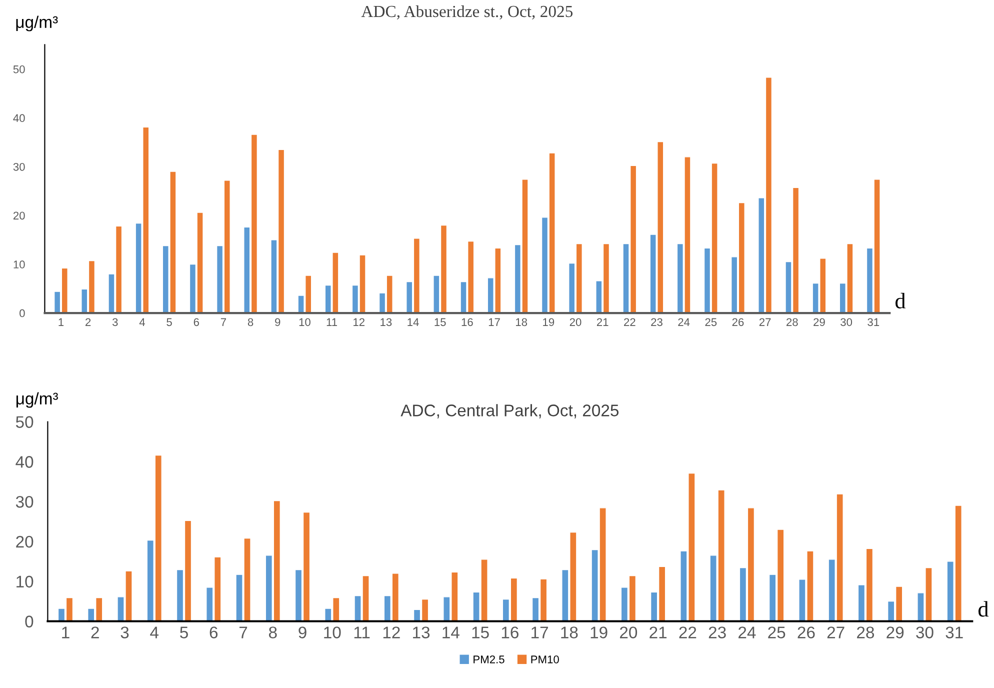 The width and height of the screenshot is (994, 688). Describe the element at coordinates (489, 660) in the screenshot. I see `legend-label: PM2.5` at that location.